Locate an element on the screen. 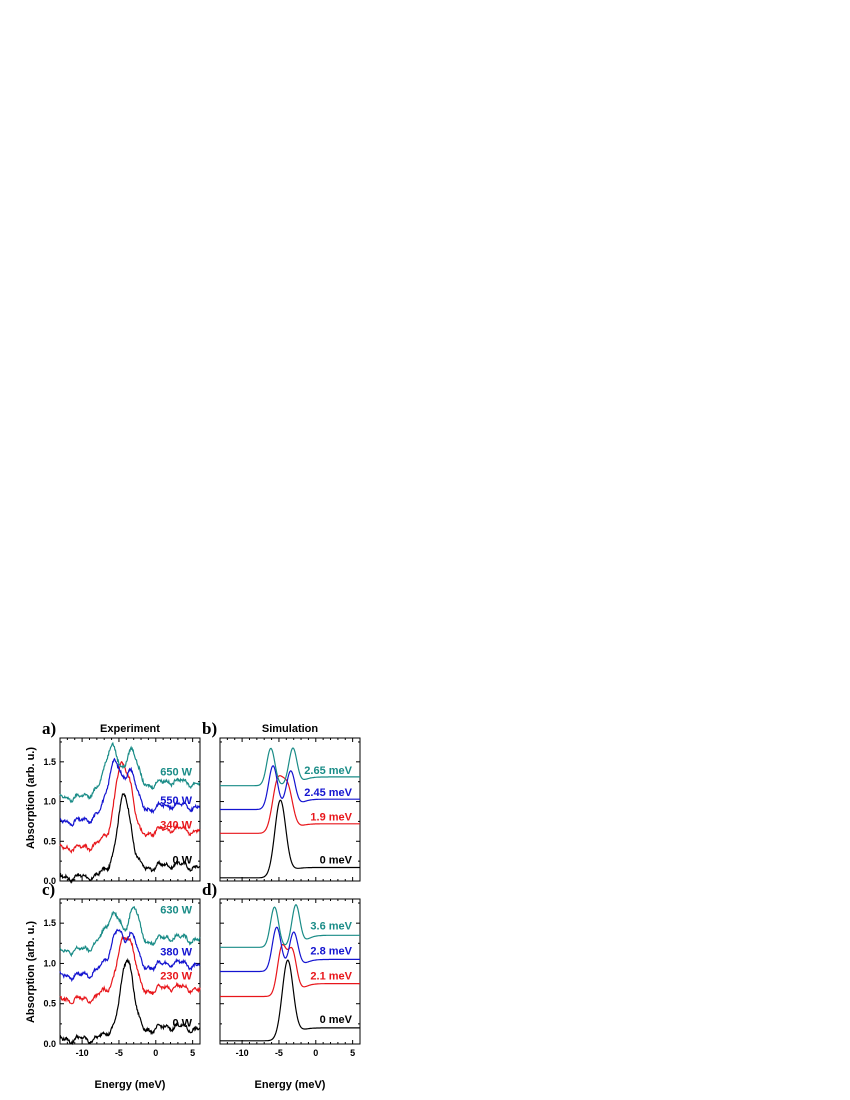 Image resolution: width=850 pixels, height=1100 pixels. series-line-2-65-mev is located at coordinates (290, 767).